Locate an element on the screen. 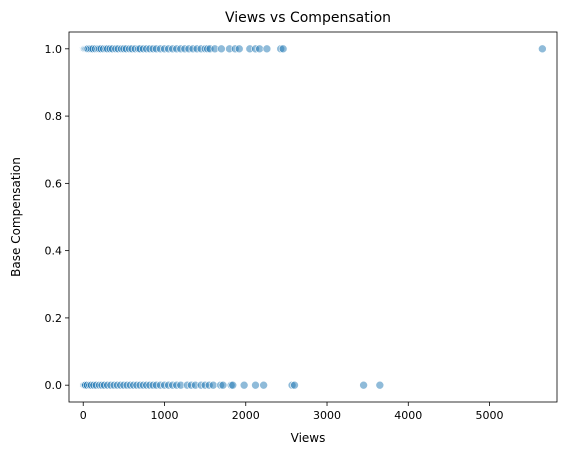  x-axis-label: Views is located at coordinates (308, 438).